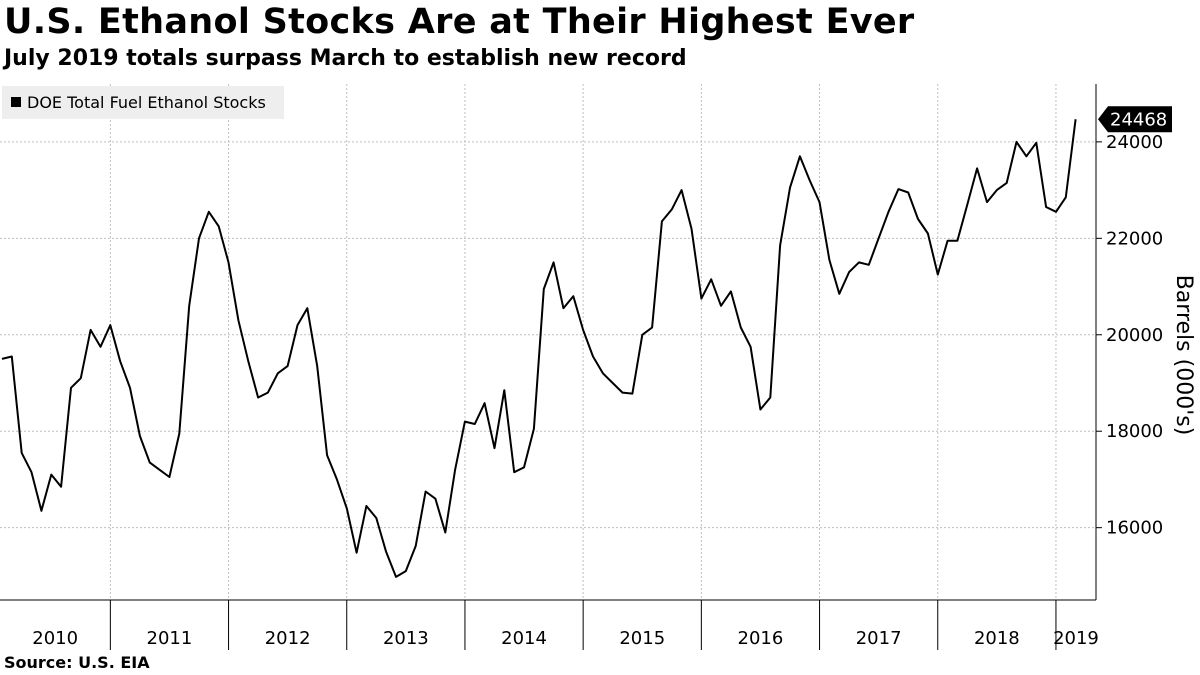 The image size is (1200, 675). What do you see at coordinates (288, 638) in the screenshot?
I see `x-tick-label: 2012` at bounding box center [288, 638].